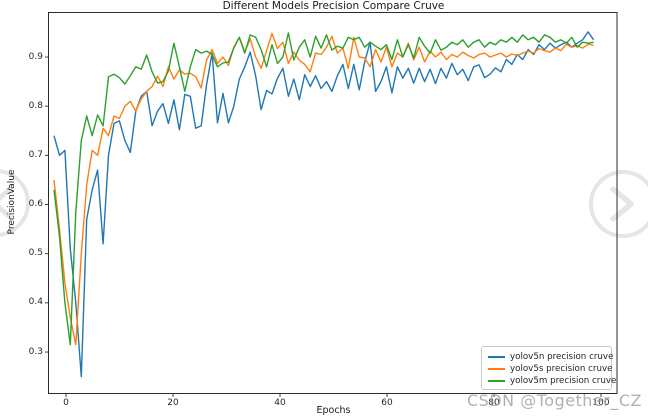  I want to click on y-tick-label: 0.3, so click(35, 351).